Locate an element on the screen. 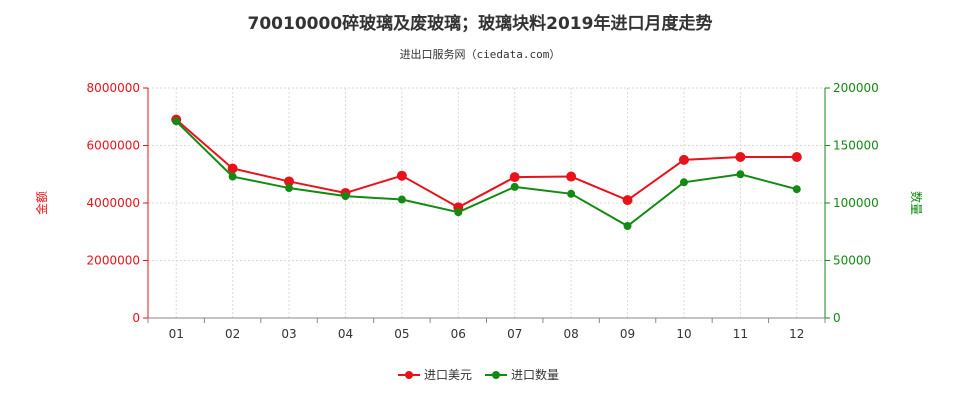  x-axis-tick-label: 06 is located at coordinates (458, 334).